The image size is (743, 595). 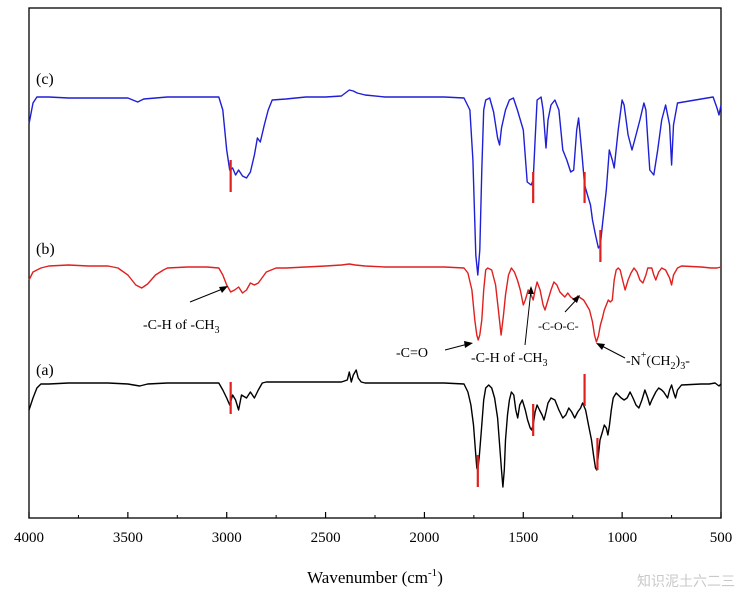 I want to click on x-tick-label: 500, so click(x=721, y=538).